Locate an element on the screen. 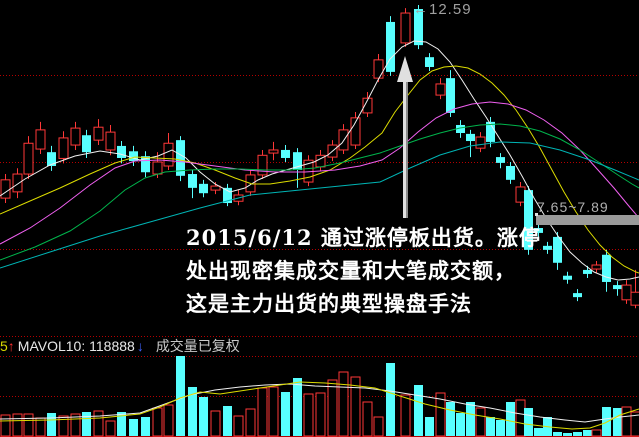 The width and height of the screenshot is (639, 437). annotation-line-3: 这是主力出货的典型操盘手法 is located at coordinates (329, 303).